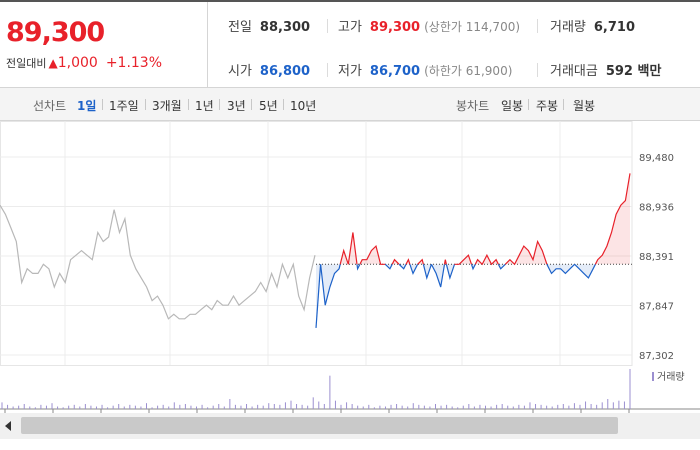  I want to click on prev-close-value: 88,300, so click(285, 27).